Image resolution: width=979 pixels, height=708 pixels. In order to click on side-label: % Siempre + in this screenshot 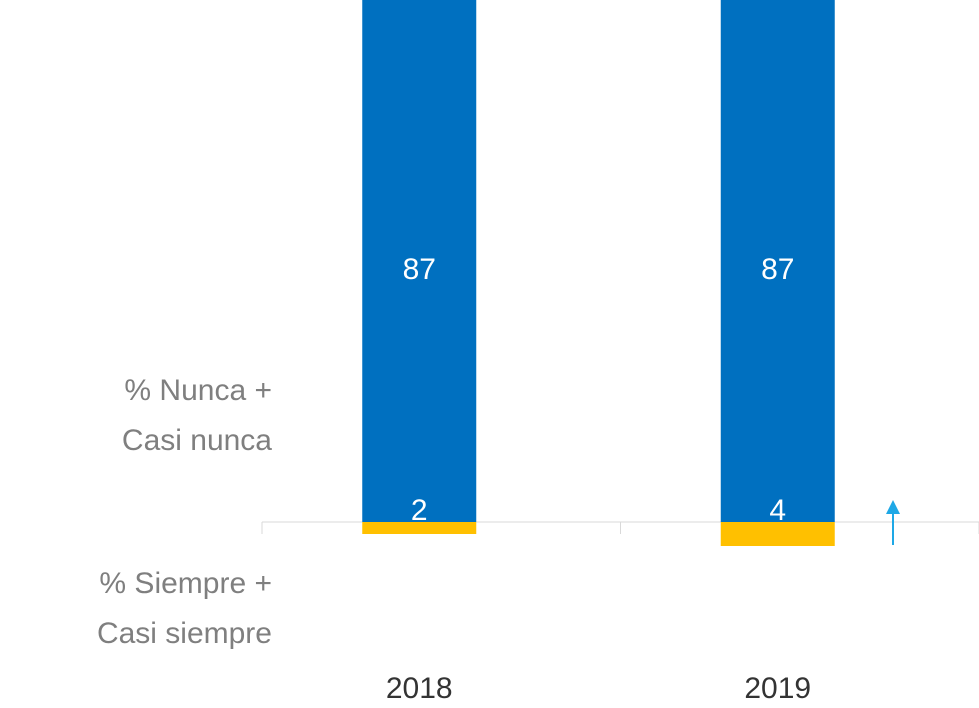, I will do `click(185, 583)`.